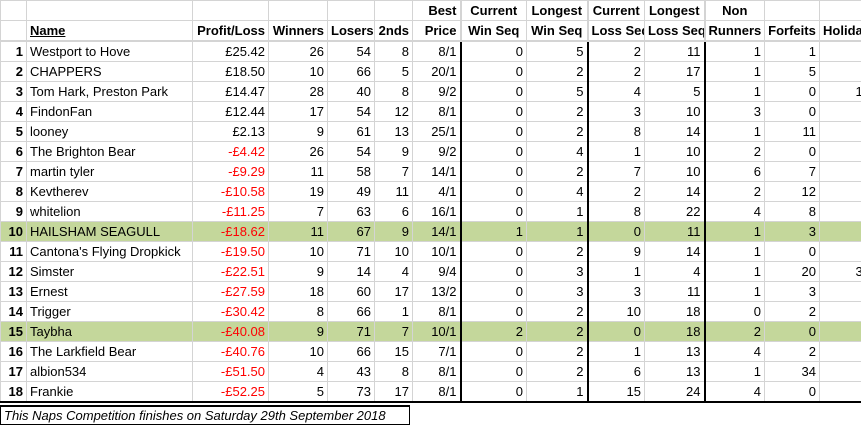  I want to click on longest-win-seq-cell: 3, so click(557, 271).